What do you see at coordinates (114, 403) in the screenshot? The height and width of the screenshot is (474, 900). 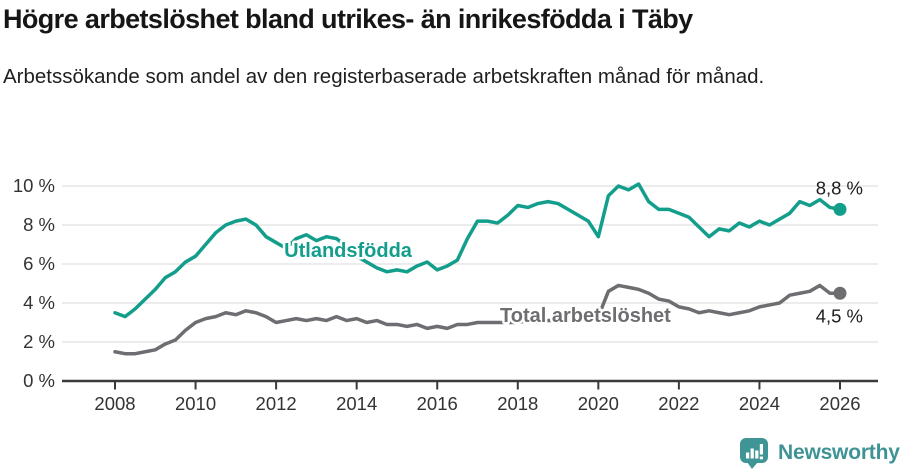 I see `x-axis-tick-label: 2008` at bounding box center [114, 403].